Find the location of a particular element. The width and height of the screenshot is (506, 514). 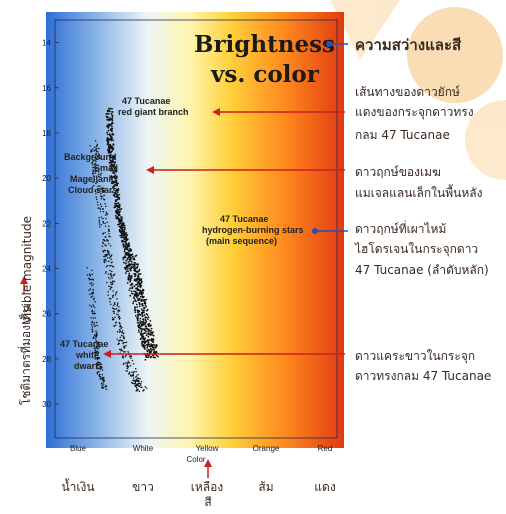

thai-line: ดาวฤกษ์ที่เผาไหม้ is located at coordinates (400, 228).